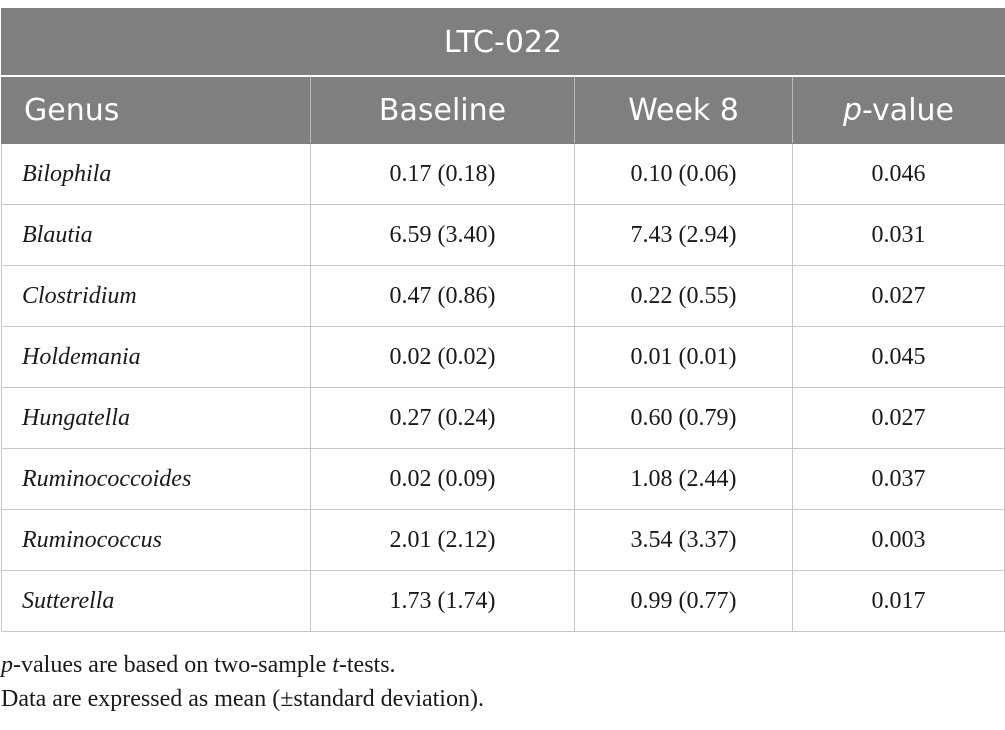 This screenshot has height=730, width=1005. What do you see at coordinates (683, 109) in the screenshot?
I see `header-week8: Week 8` at bounding box center [683, 109].